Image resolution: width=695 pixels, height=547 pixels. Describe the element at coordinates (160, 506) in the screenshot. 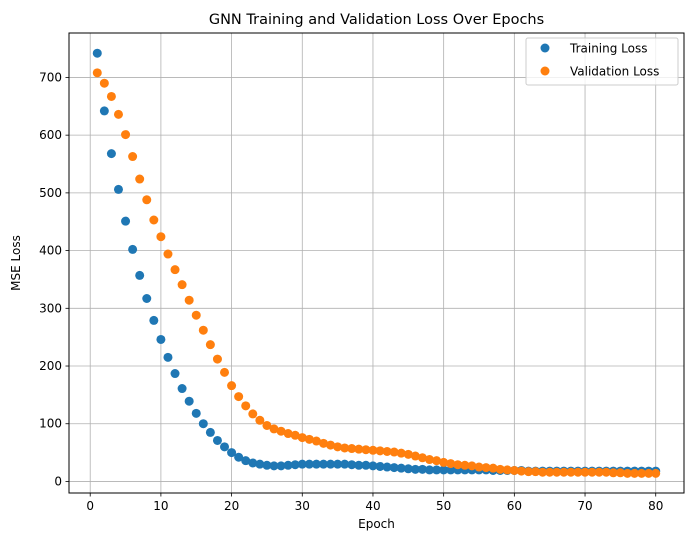

I see `x-tick-label: 10` at that location.